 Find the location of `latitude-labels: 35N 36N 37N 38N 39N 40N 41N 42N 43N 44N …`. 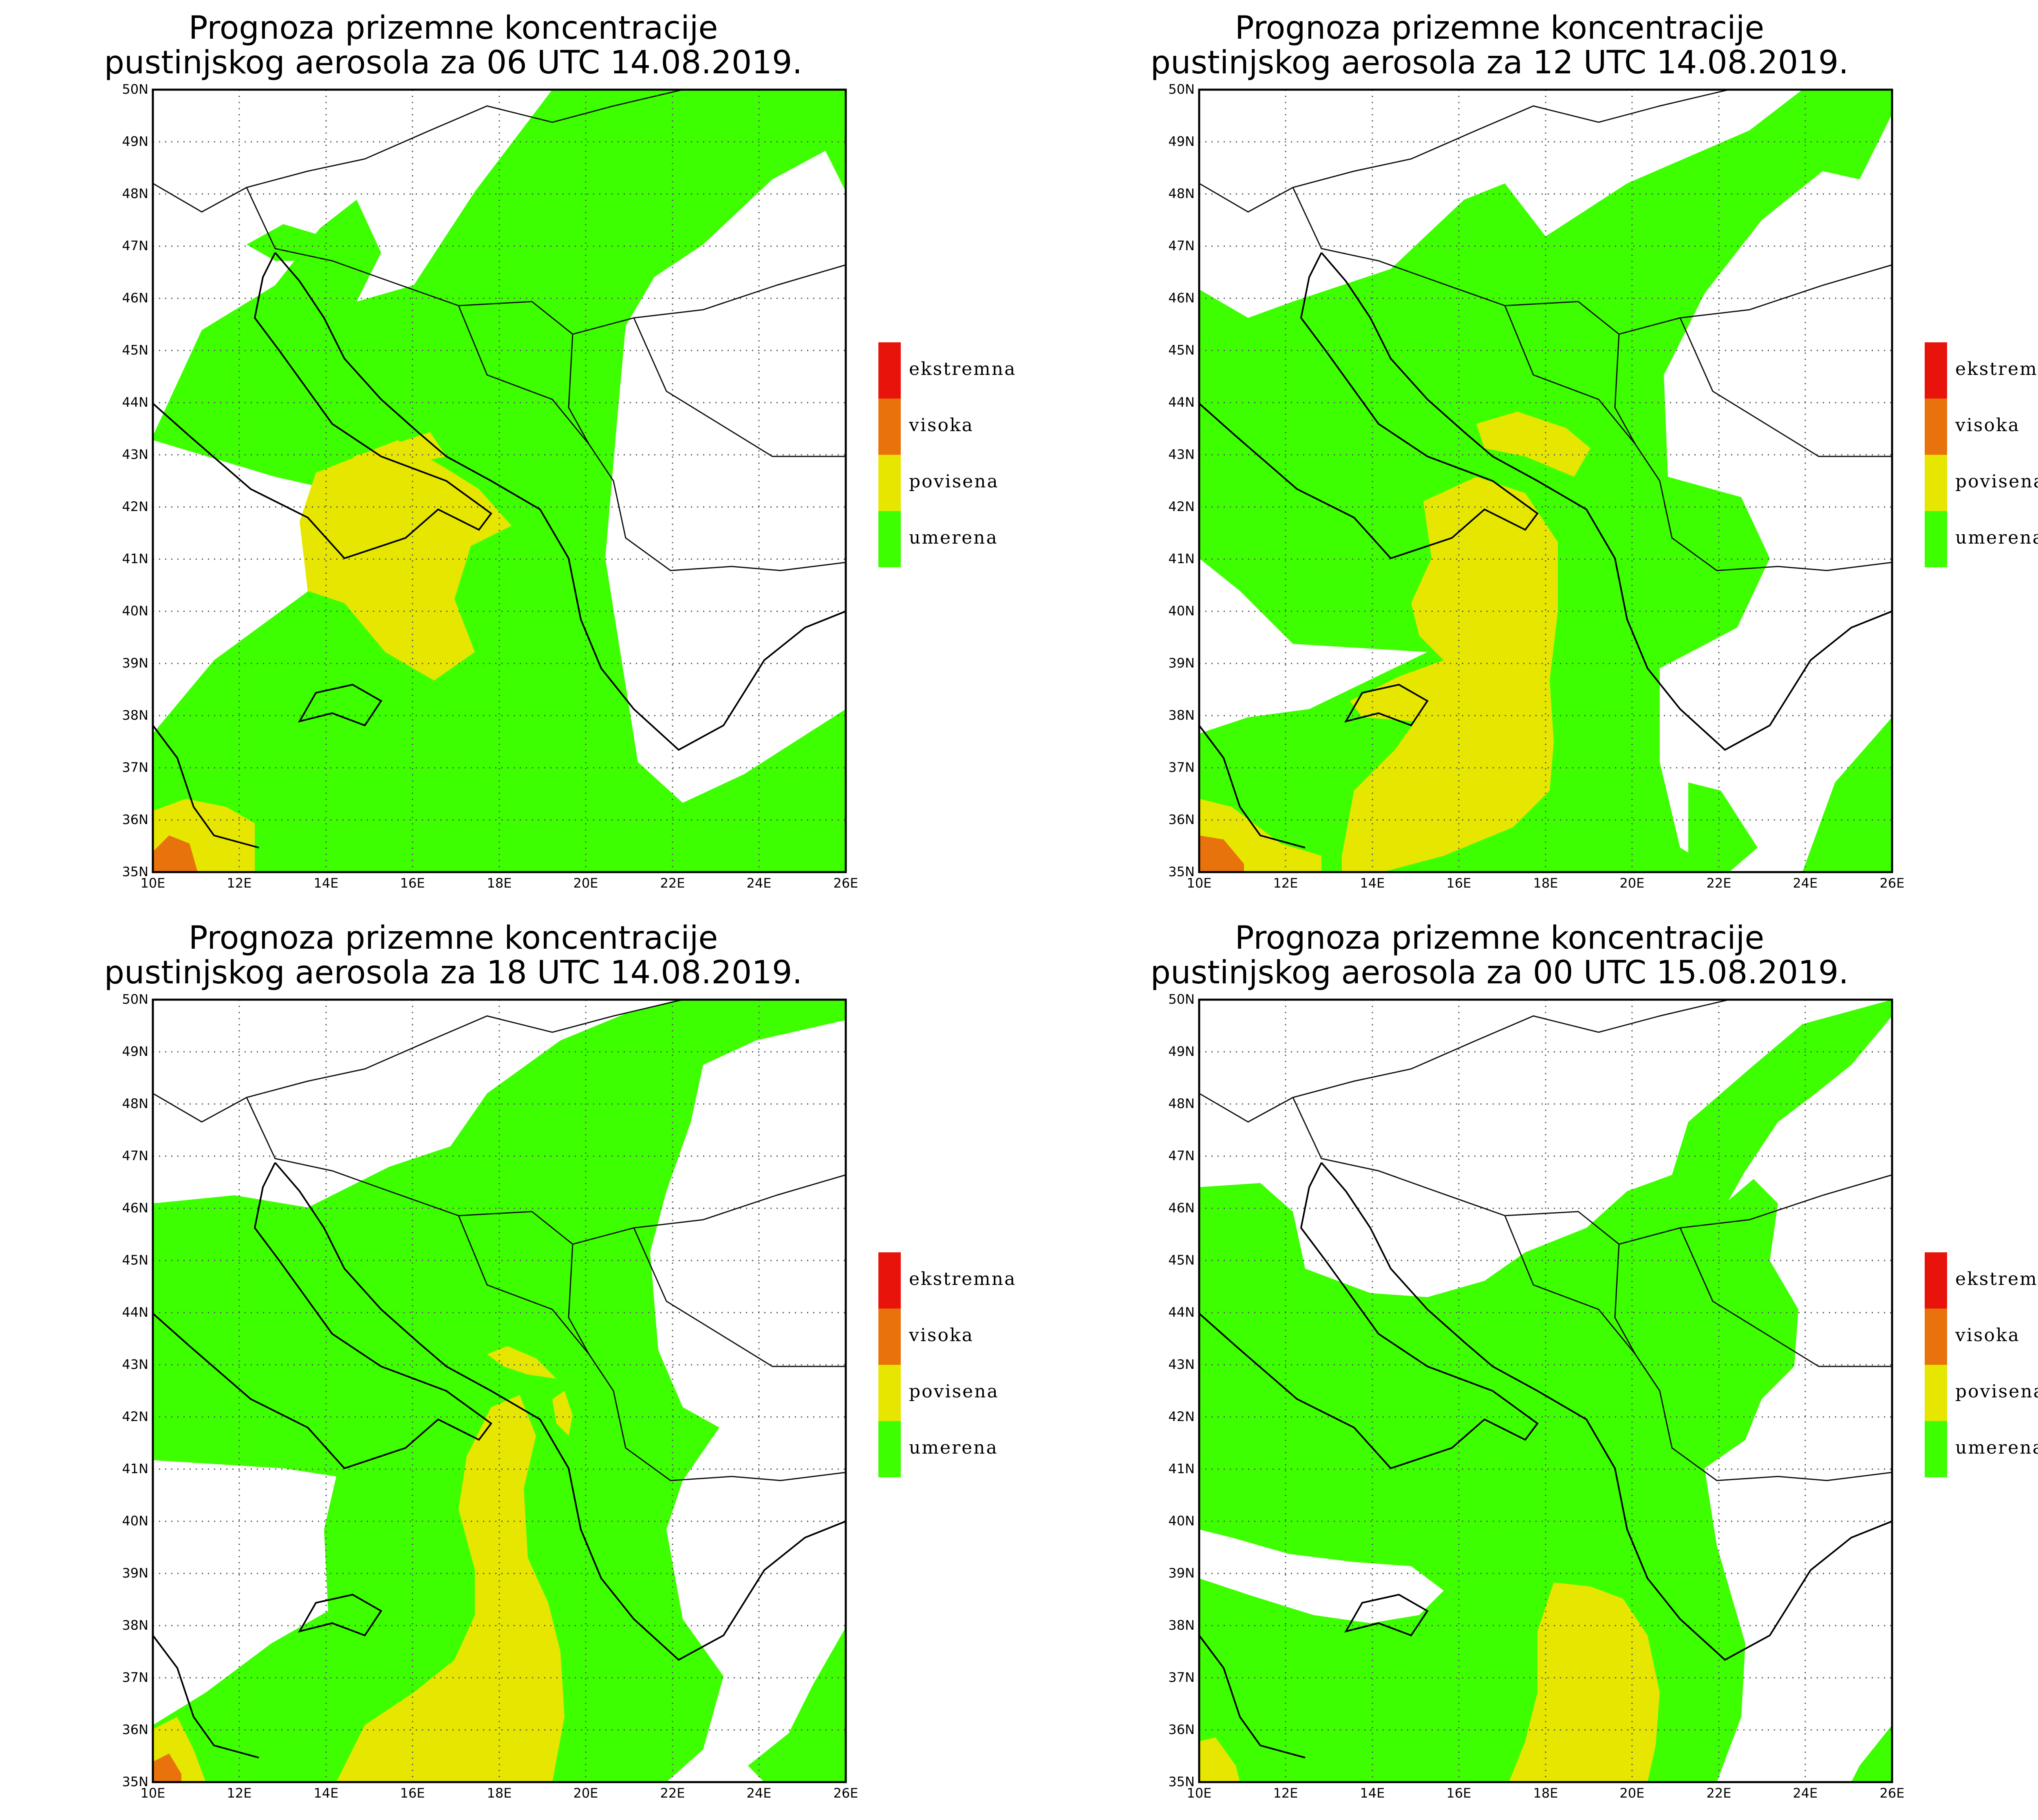

latitude-labels: 35N 36N 37N 38N 39N 40N 41N 42N 43N 44N … is located at coordinates (1181, 1391).